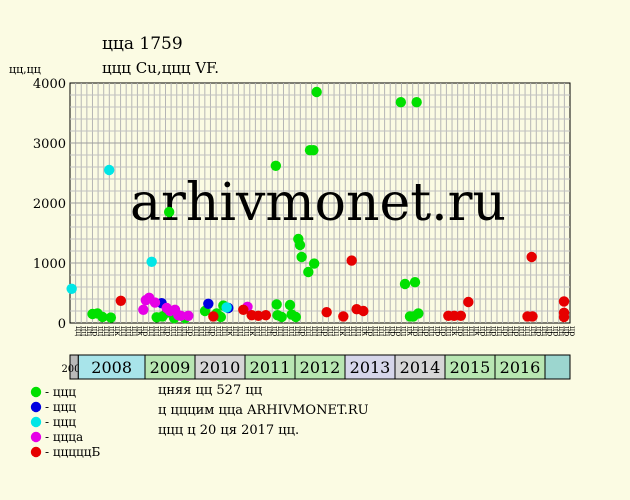 The image size is (630, 500). Describe the element at coordinates (520, 367) in the screenshot. I see `year-label: 2016` at that location.